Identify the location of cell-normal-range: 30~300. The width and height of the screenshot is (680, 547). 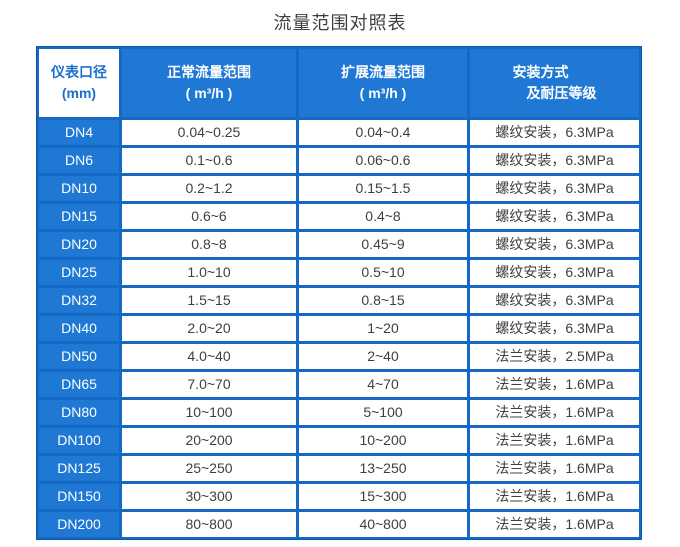
(209, 496).